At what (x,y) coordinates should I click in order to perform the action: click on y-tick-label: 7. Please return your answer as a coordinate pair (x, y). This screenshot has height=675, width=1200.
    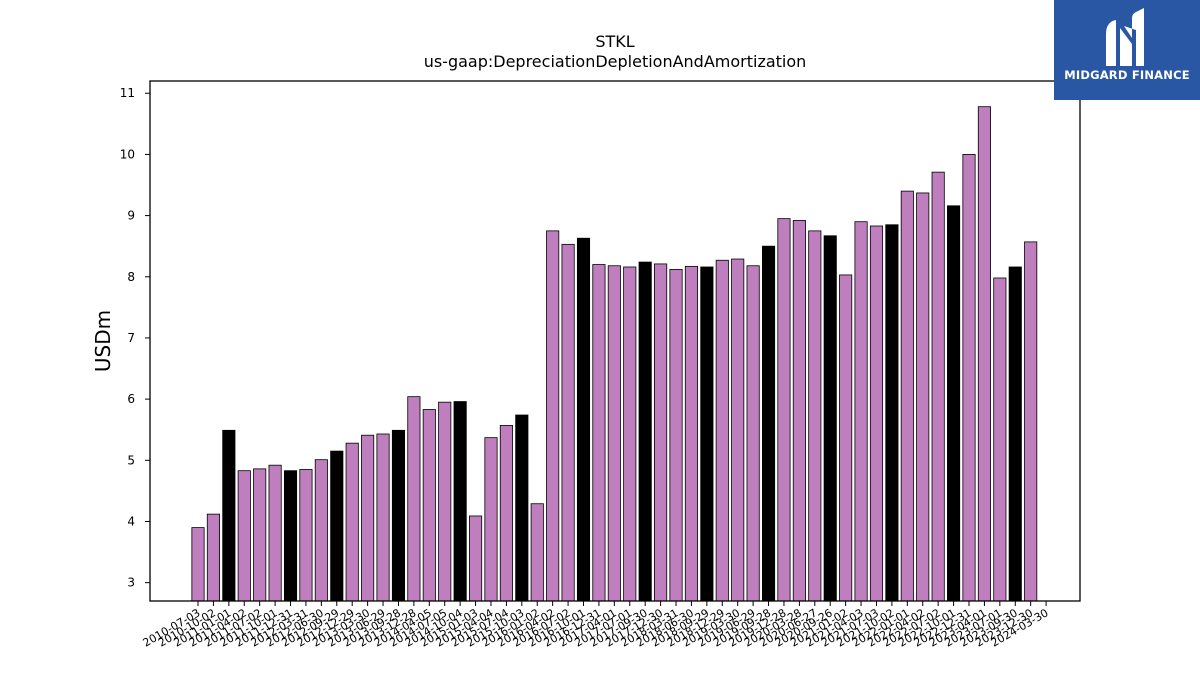
    Looking at the image, I should click on (131, 338).